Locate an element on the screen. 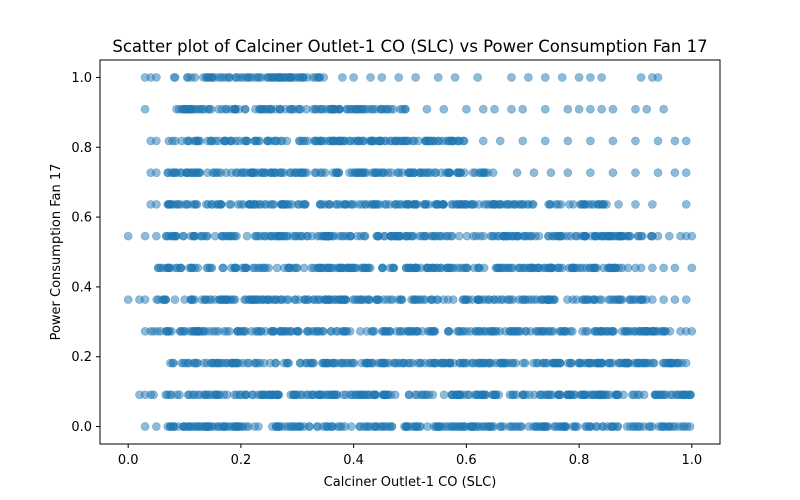 This screenshot has height=500, width=800. y-tick-label: 0.2 is located at coordinates (81, 357).